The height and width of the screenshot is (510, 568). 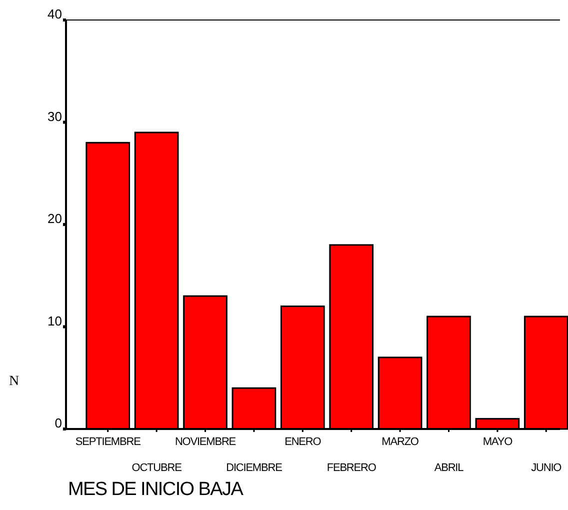 I want to click on x-tick-label: ABRIL, so click(x=449, y=468).